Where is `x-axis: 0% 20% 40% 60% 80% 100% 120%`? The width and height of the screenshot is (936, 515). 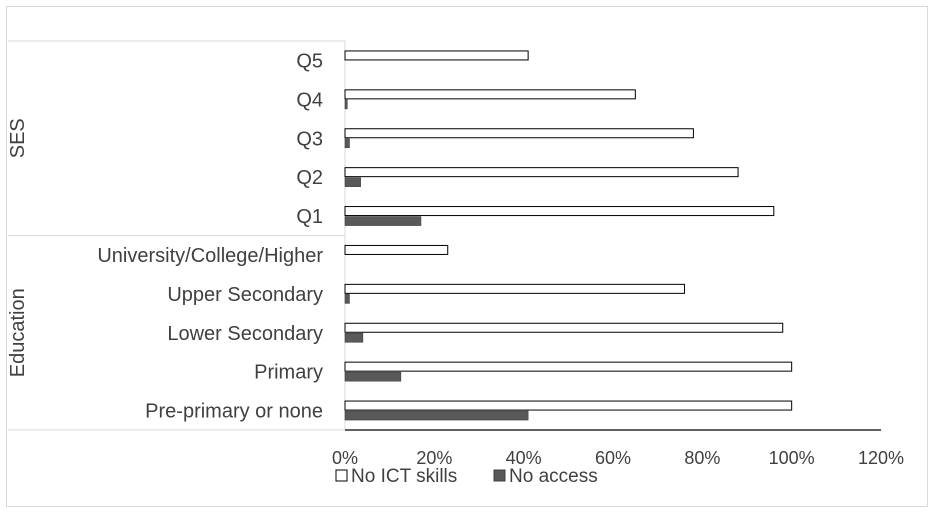
x-axis: 0% 20% 40% 60% 80% 100% 120% is located at coordinates (618, 448).